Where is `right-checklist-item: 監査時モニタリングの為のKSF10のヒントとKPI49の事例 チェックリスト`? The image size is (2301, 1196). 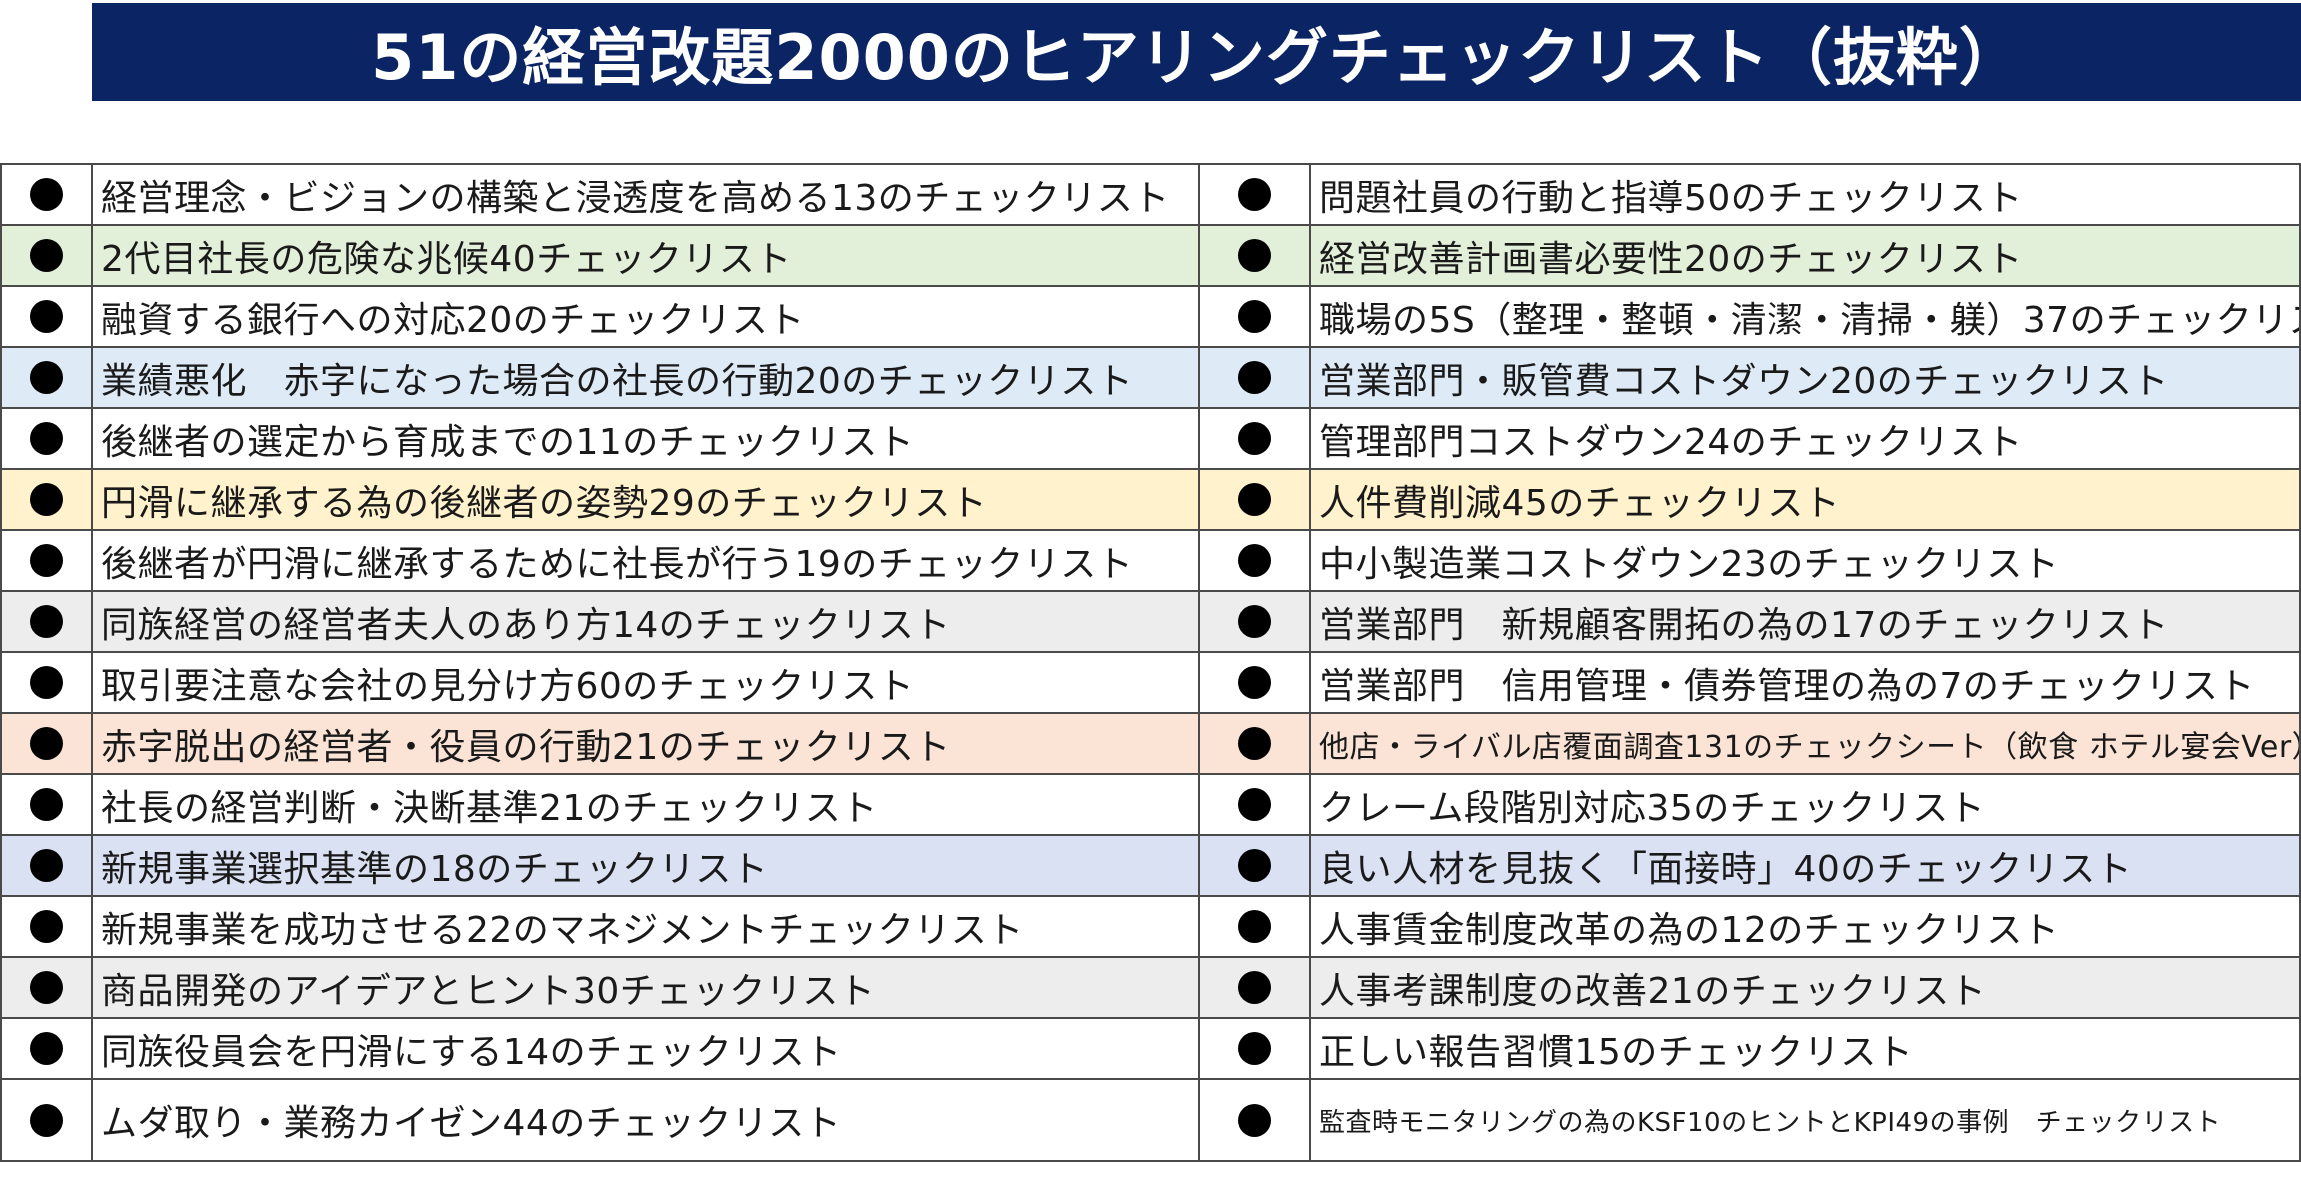 right-checklist-item: 監査時モニタリングの為のKSF10のヒントとKPI49の事例 チェックリスト is located at coordinates (1805, 1120).